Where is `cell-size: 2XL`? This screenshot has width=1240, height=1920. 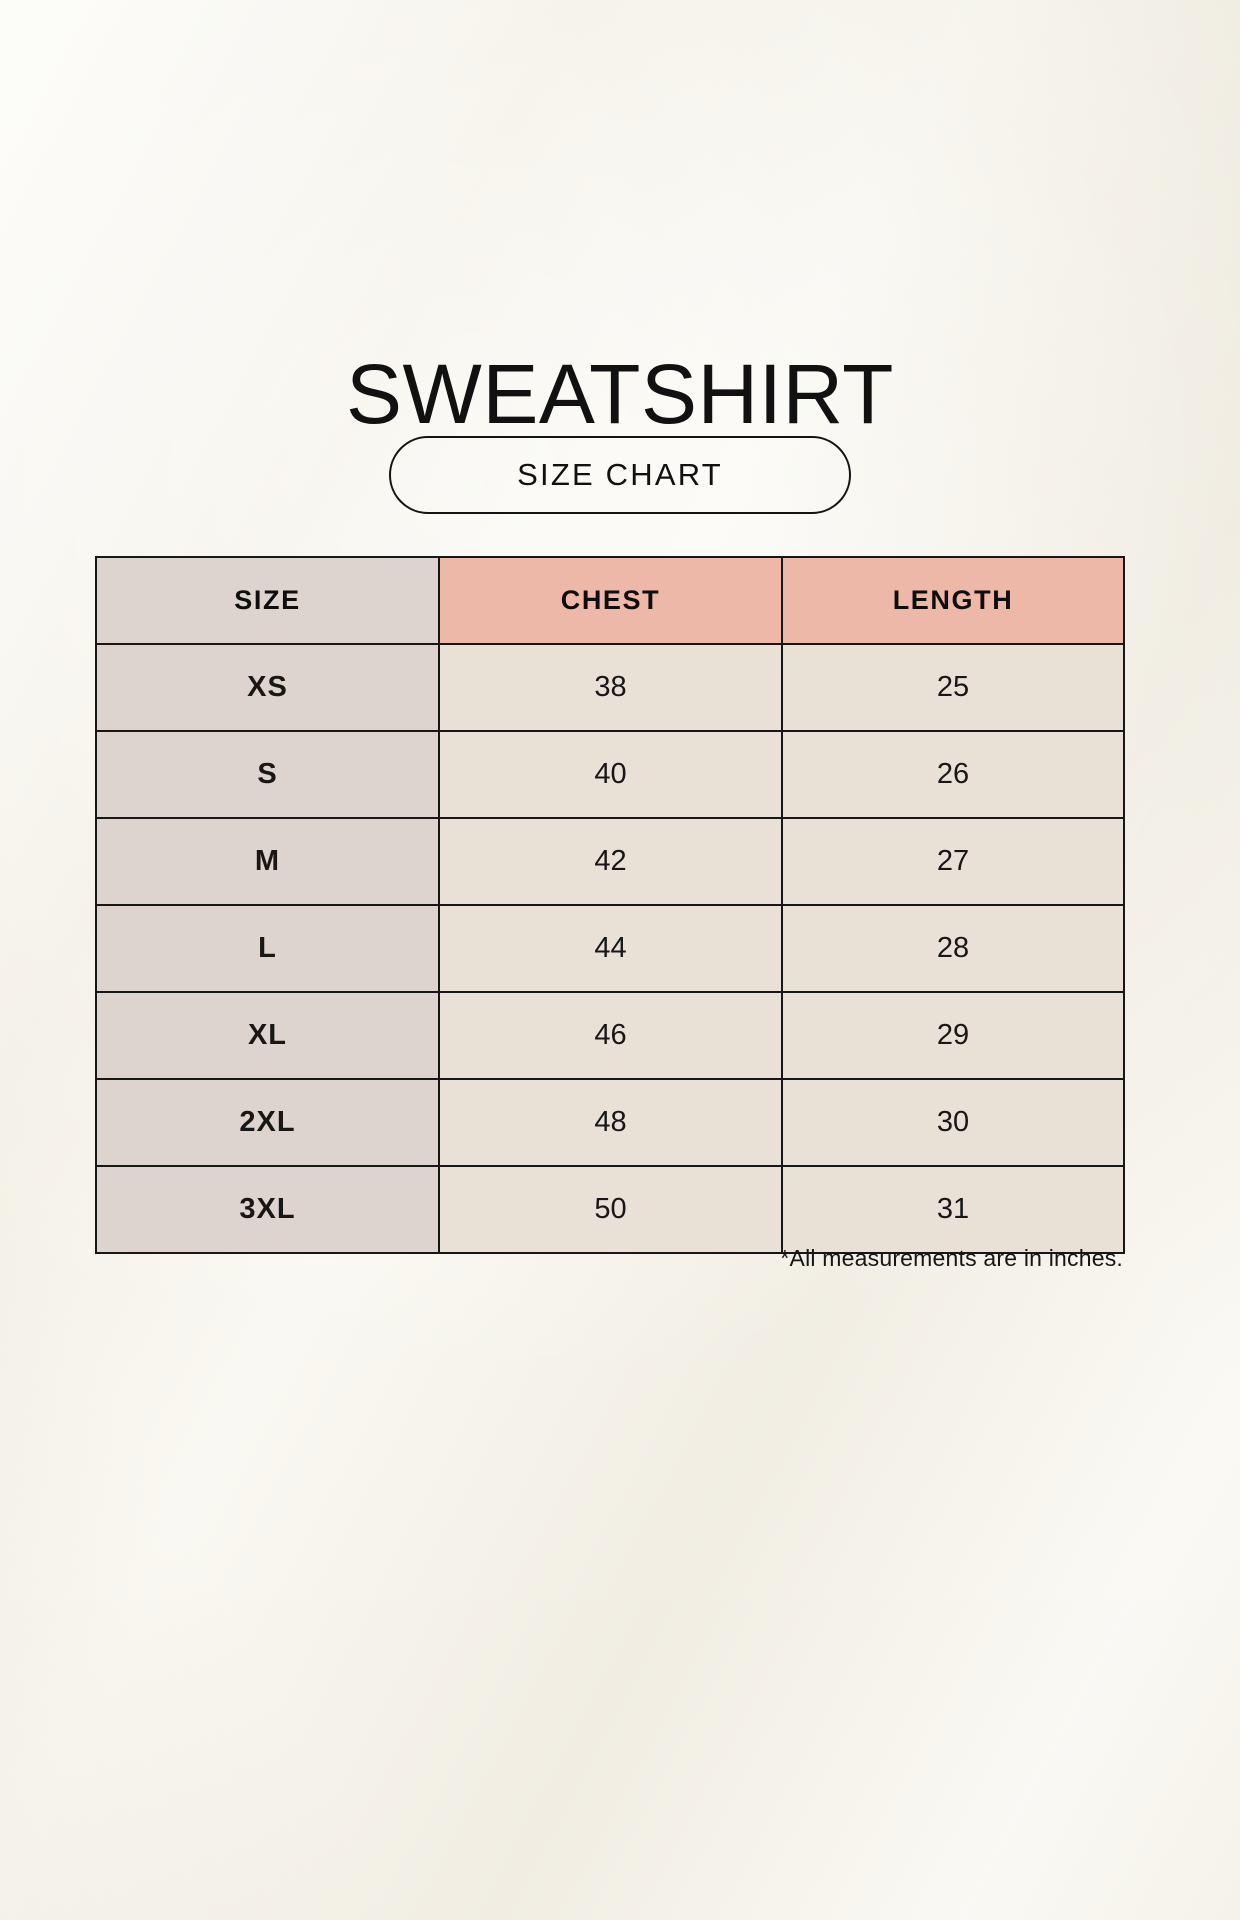
cell-size: 2XL is located at coordinates (267, 1122).